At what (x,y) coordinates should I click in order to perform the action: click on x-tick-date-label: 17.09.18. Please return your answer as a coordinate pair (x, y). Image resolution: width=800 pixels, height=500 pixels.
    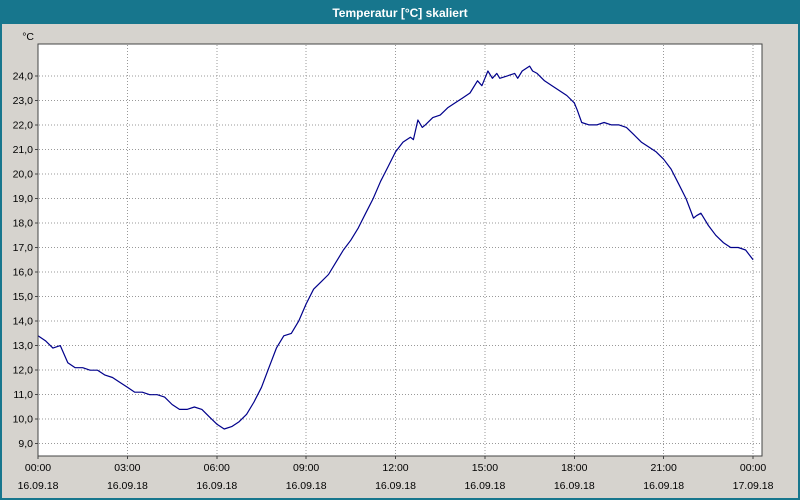
    Looking at the image, I should click on (753, 486).